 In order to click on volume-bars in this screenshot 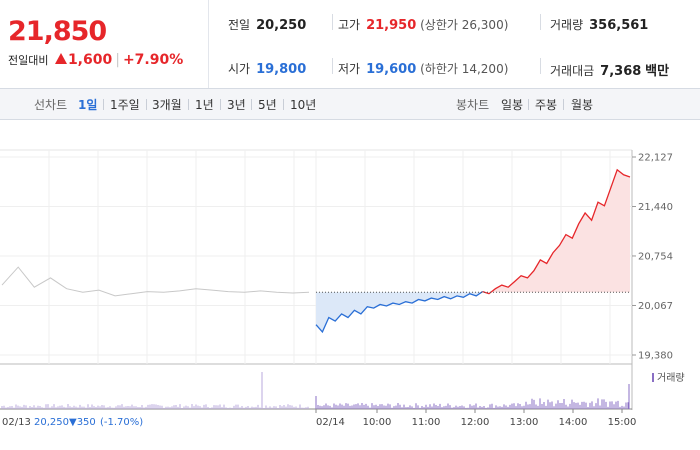, I will do `click(315, 390)`.